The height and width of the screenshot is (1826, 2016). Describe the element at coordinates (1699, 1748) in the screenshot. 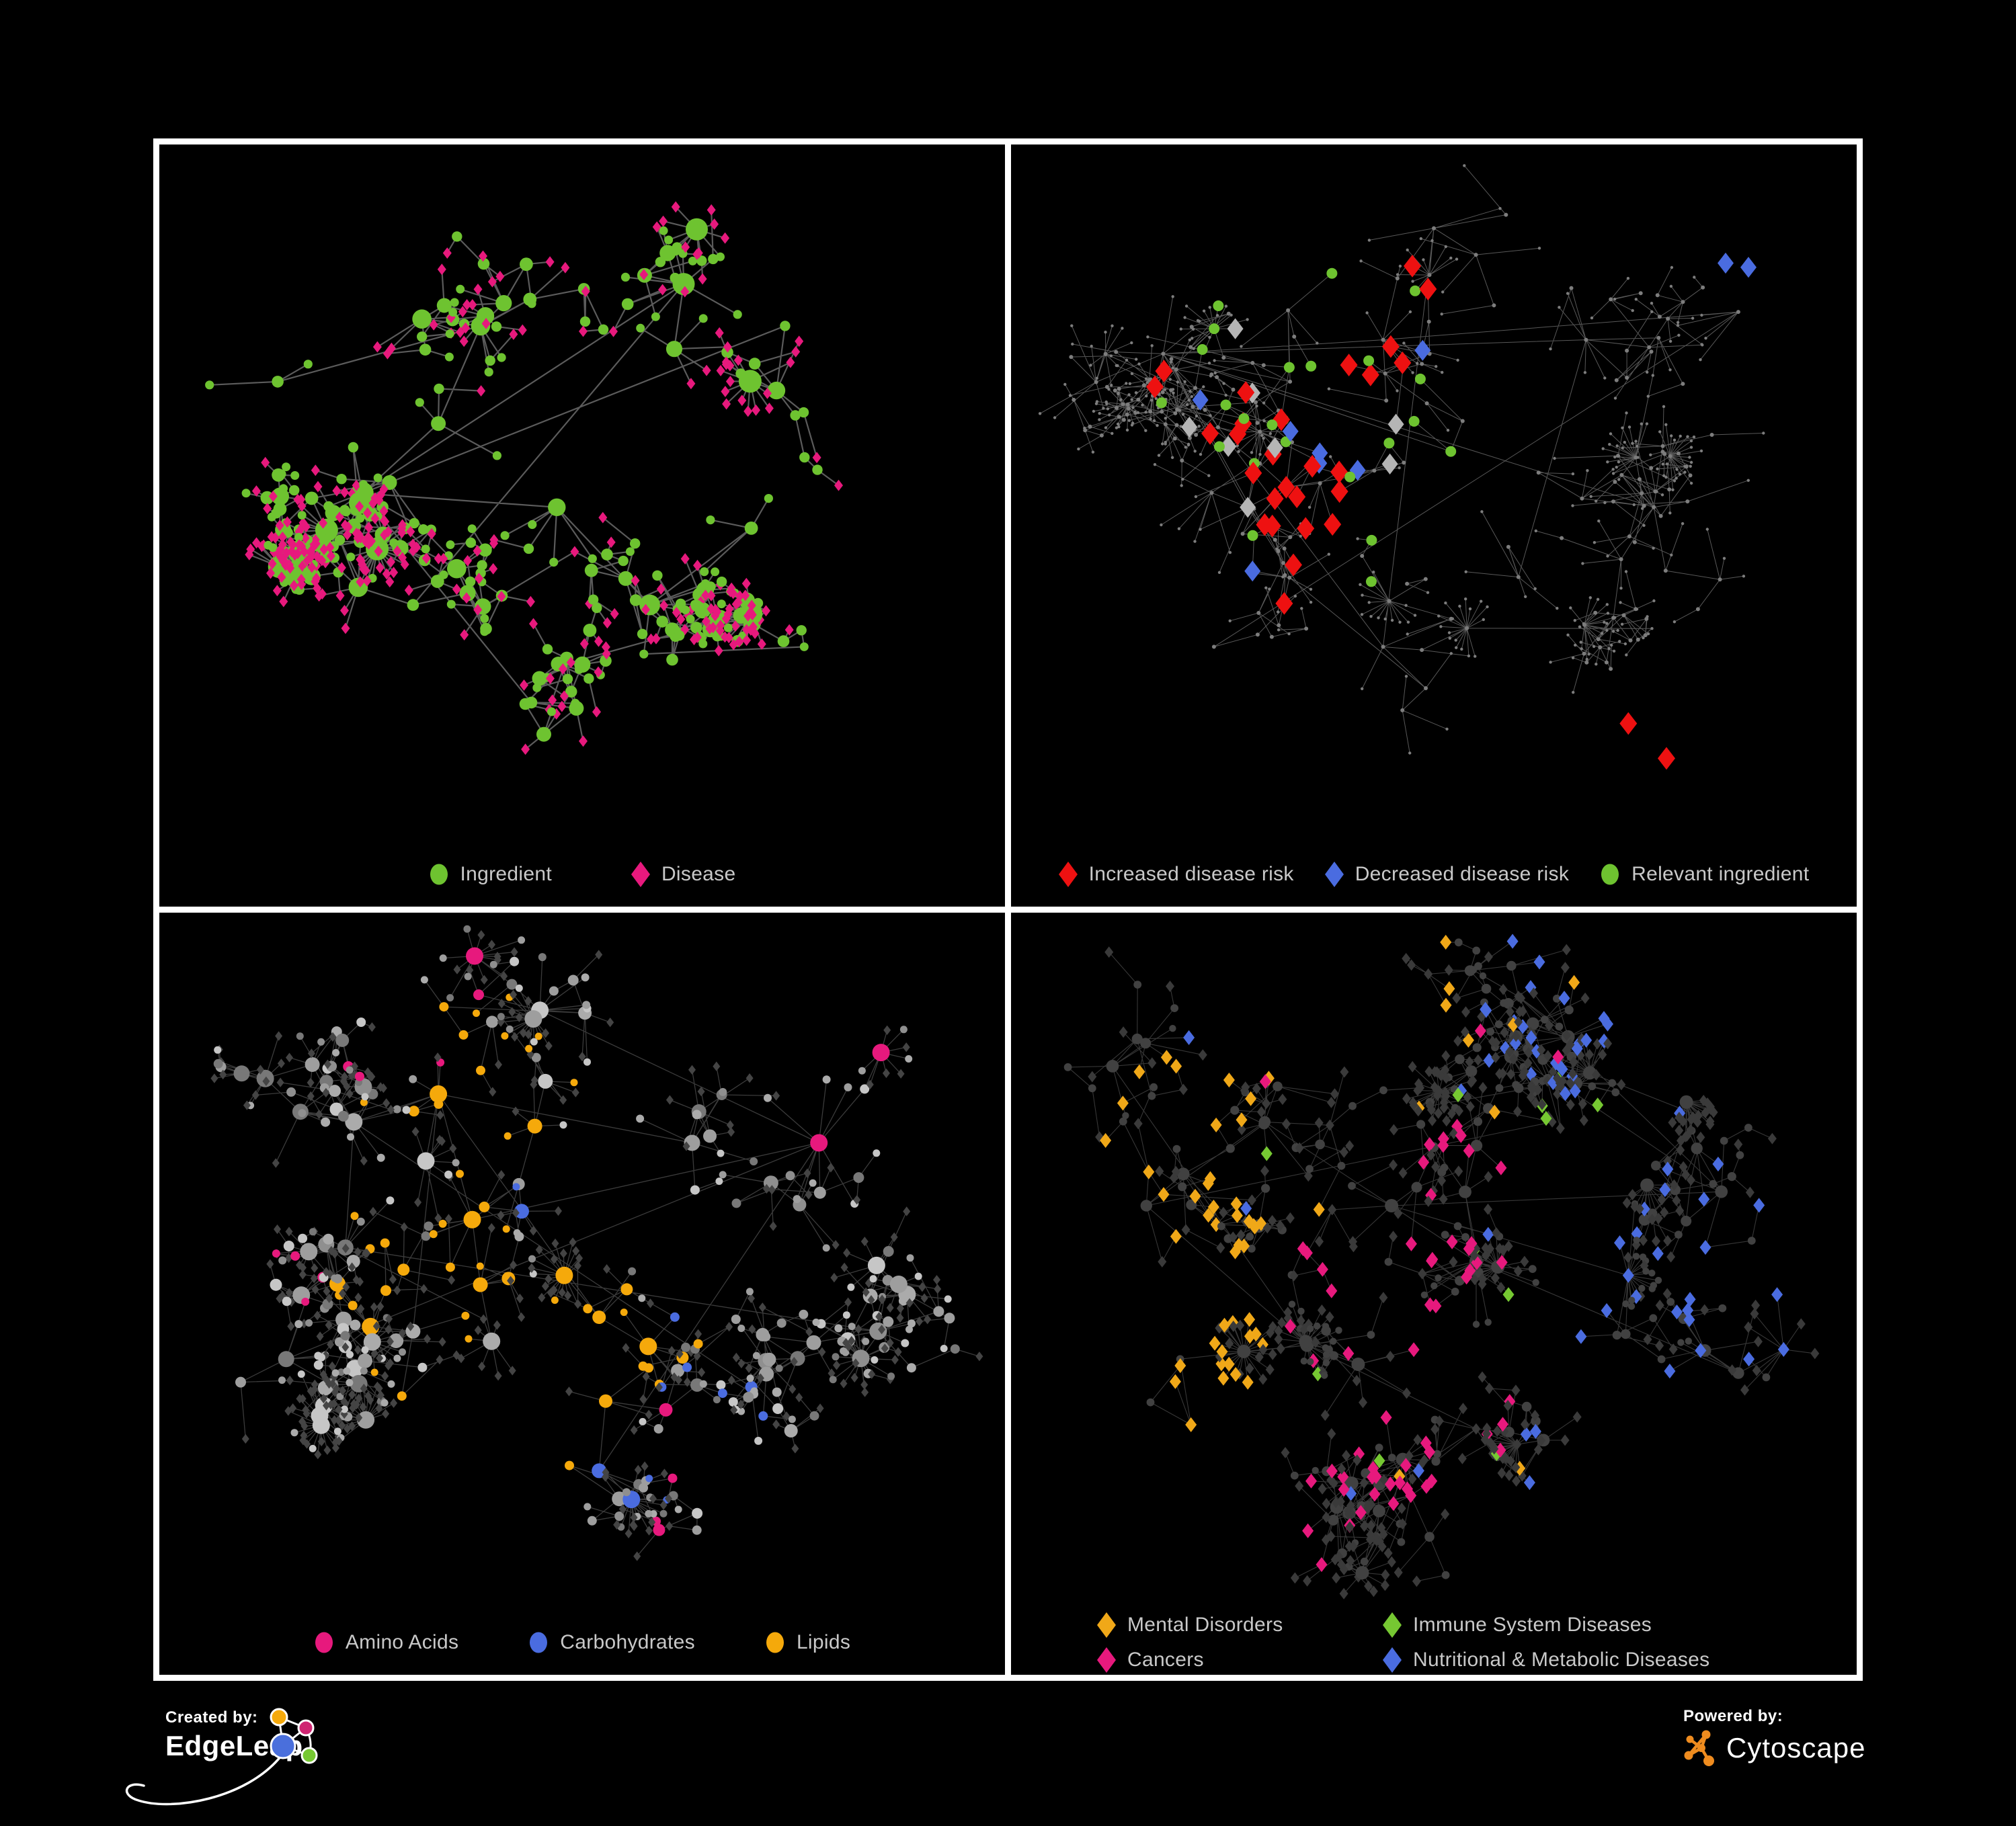

I see `cytoscape-logo-icon` at that location.